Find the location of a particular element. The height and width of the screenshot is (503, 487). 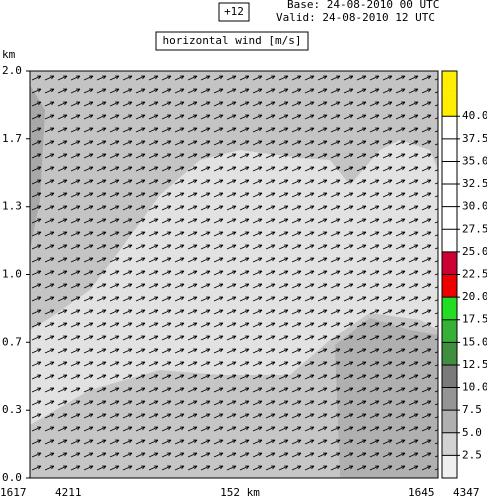

lead-box is located at coordinates (234, 12).